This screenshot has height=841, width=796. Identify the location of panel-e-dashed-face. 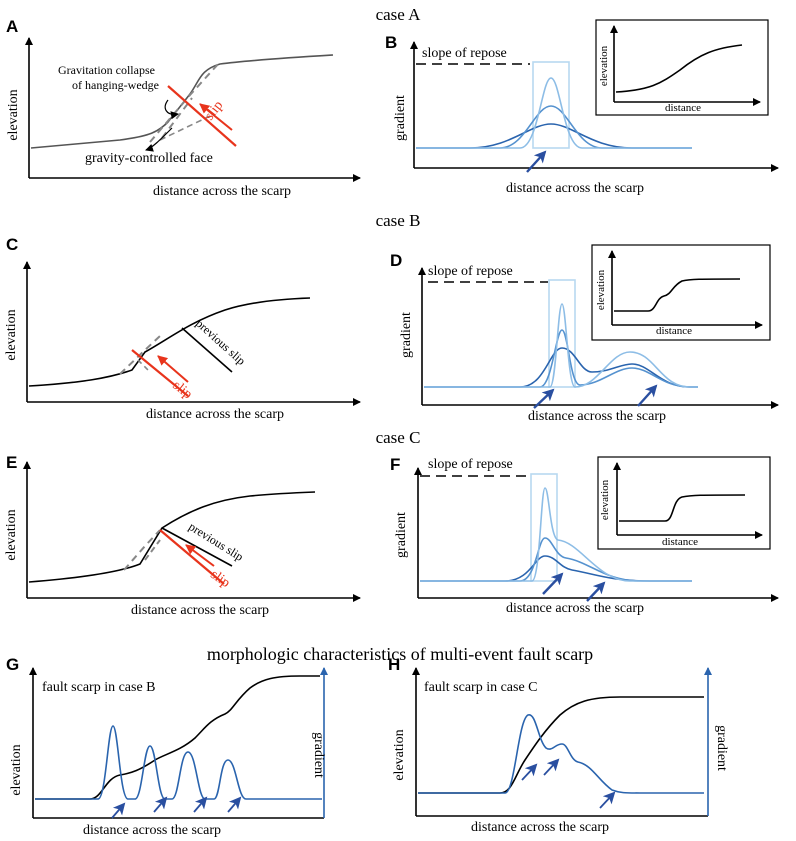
(152, 550).